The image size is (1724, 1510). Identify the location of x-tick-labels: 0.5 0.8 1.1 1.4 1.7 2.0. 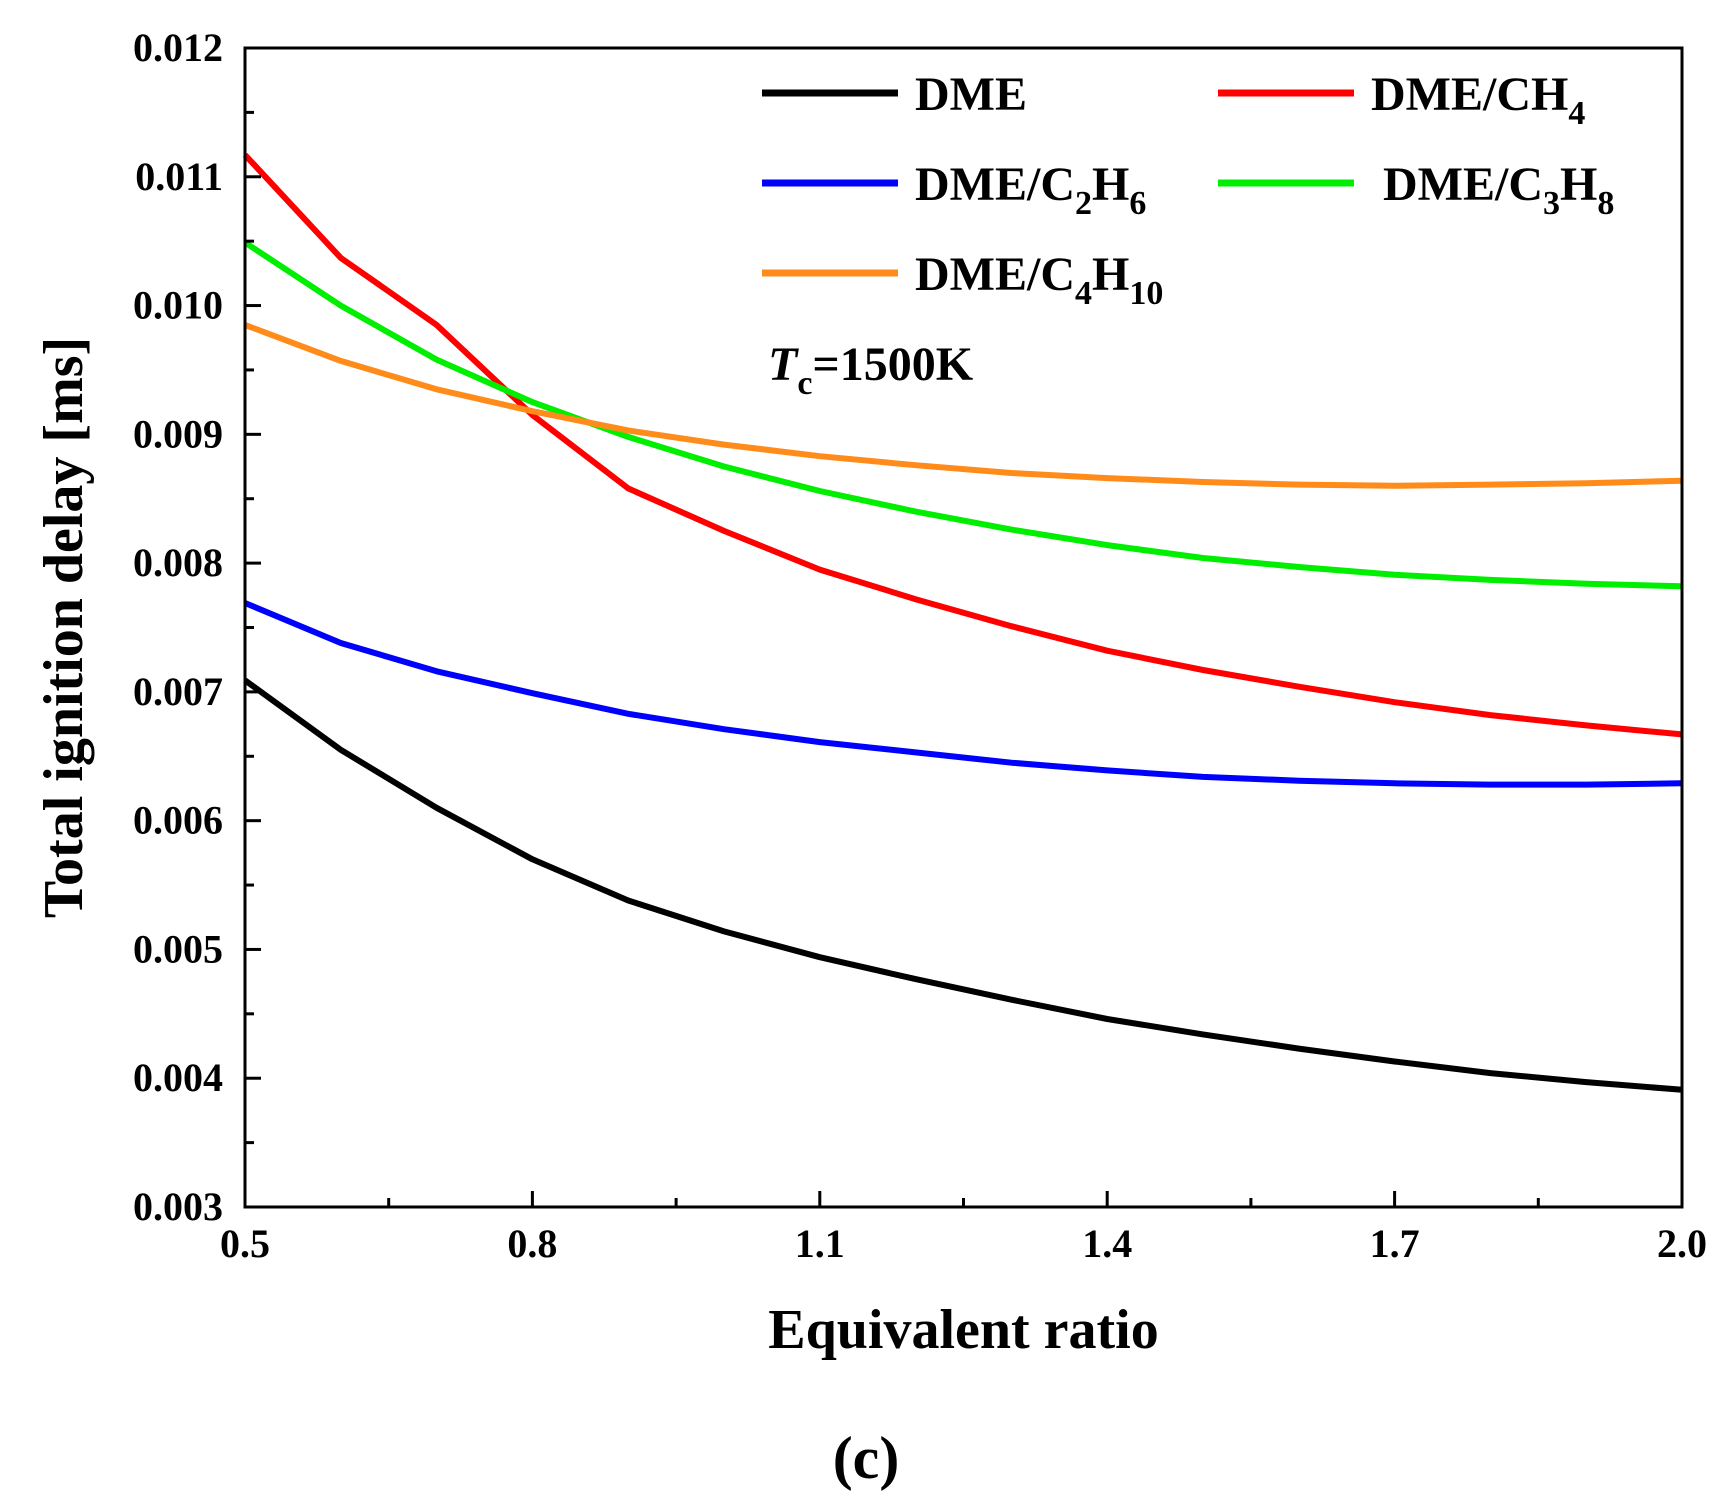
(963, 1243).